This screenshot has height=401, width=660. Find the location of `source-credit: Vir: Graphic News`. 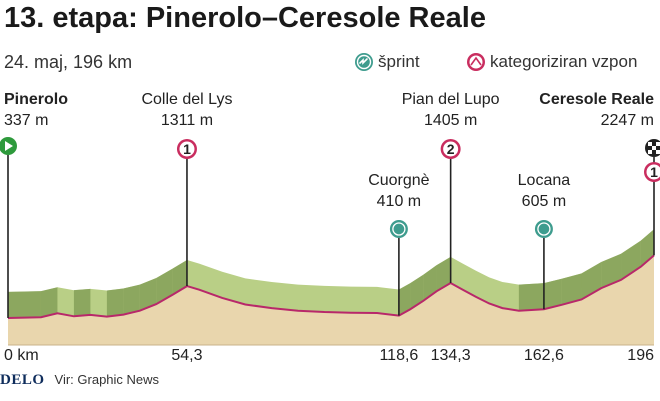

source-credit: Vir: Graphic News is located at coordinates (107, 379).